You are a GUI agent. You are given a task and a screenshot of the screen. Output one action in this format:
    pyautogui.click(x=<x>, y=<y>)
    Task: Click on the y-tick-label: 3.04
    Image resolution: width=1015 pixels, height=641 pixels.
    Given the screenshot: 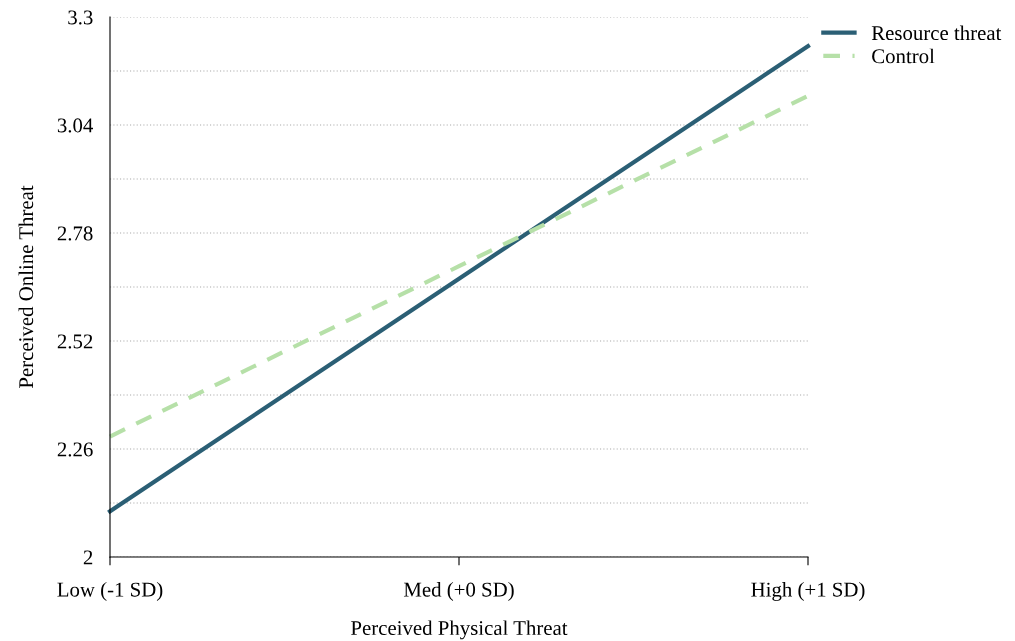 What is the action you would take?
    pyautogui.click(x=75, y=125)
    